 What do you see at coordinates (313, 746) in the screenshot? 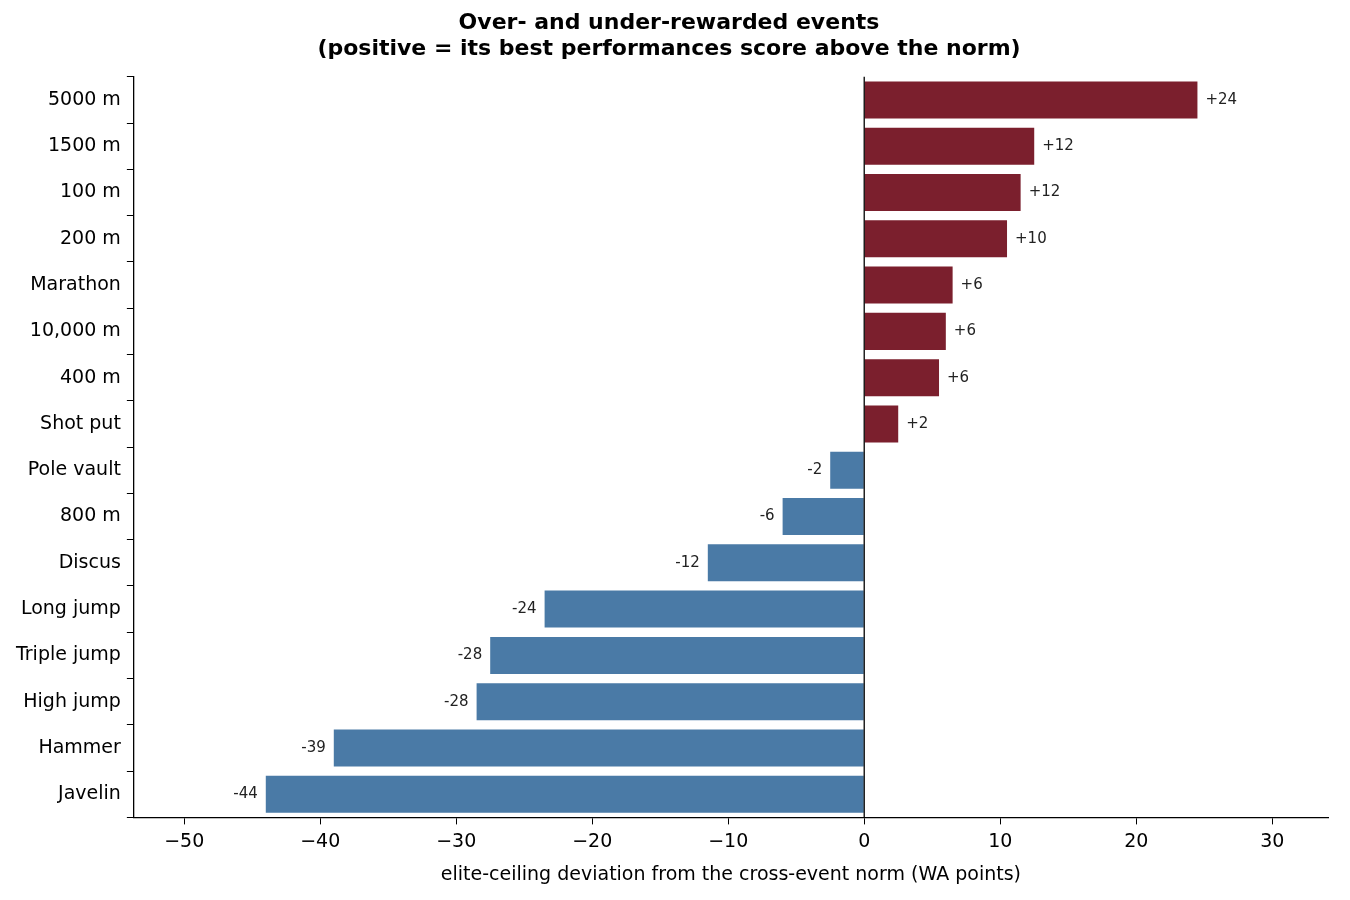
I see `data-label: -39` at bounding box center [313, 746].